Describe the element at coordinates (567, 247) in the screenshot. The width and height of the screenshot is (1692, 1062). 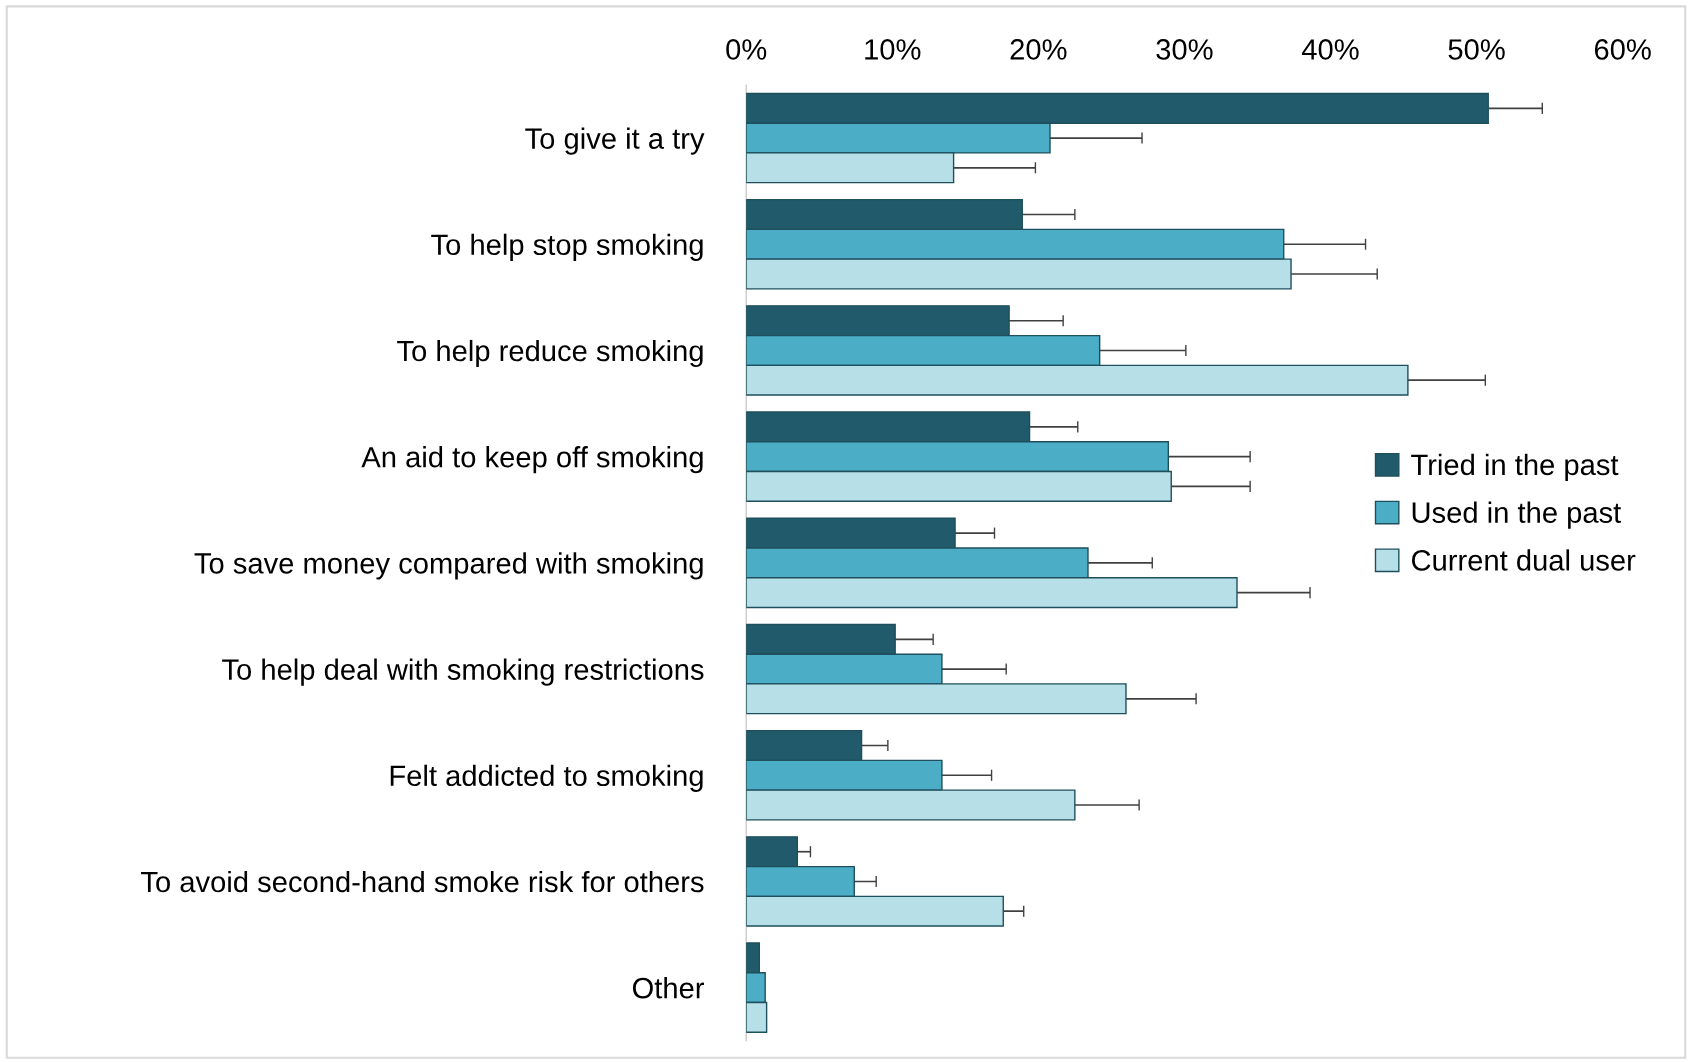
I see `y-tick-label: To help stop smoking` at that location.